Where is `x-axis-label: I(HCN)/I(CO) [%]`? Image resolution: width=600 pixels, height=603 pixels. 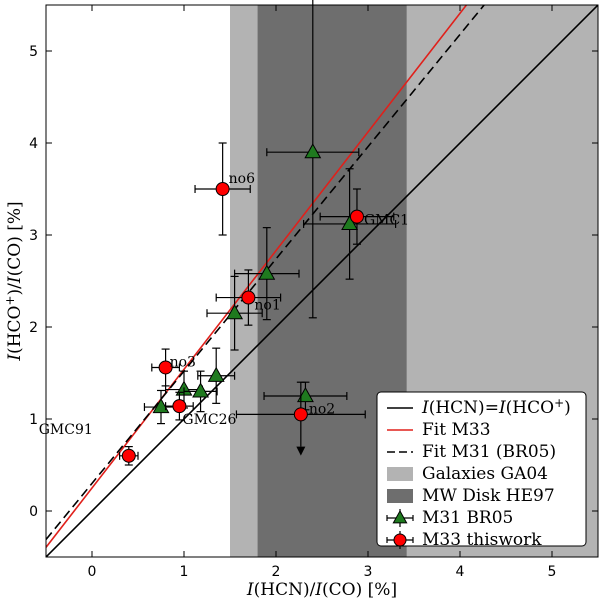
x-axis-label: I(HCN)/I(CO) [%] is located at coordinates (321, 590).